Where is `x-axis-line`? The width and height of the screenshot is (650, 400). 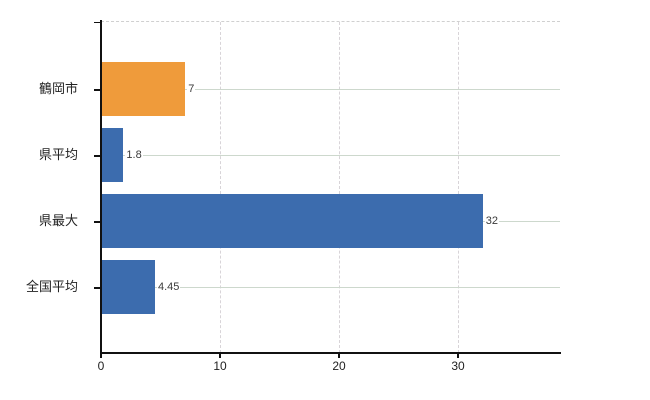 x-axis-line is located at coordinates (330, 353).